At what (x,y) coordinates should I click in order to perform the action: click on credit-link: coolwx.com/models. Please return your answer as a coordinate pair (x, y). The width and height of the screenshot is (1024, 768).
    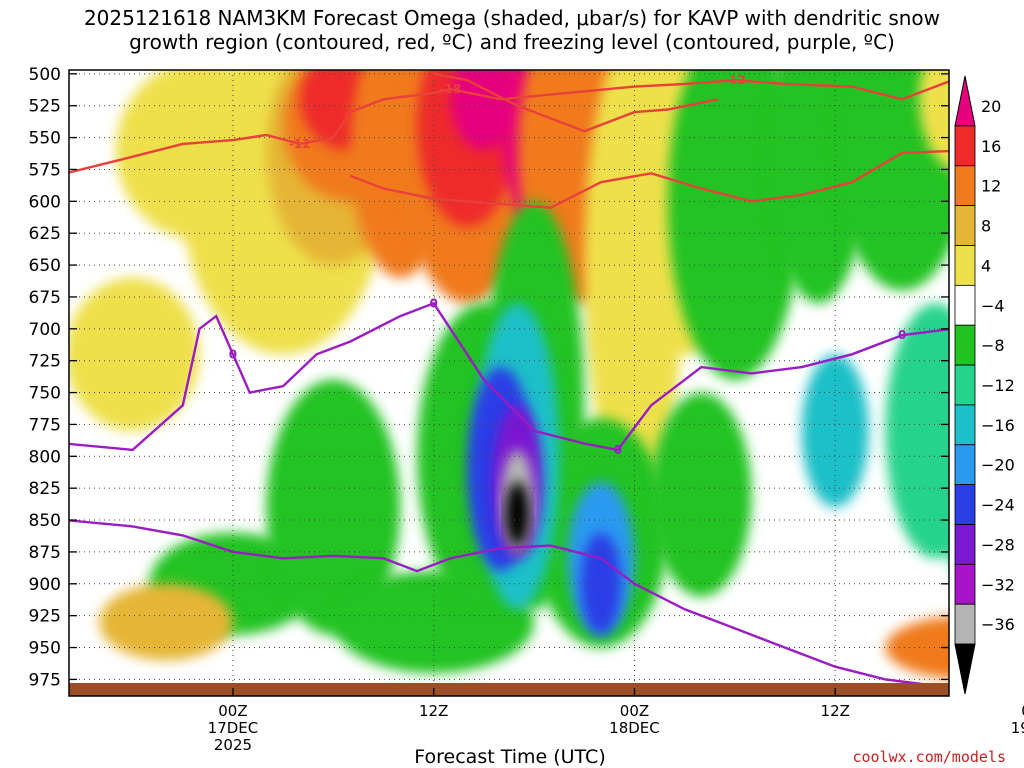
    Looking at the image, I should click on (929, 757).